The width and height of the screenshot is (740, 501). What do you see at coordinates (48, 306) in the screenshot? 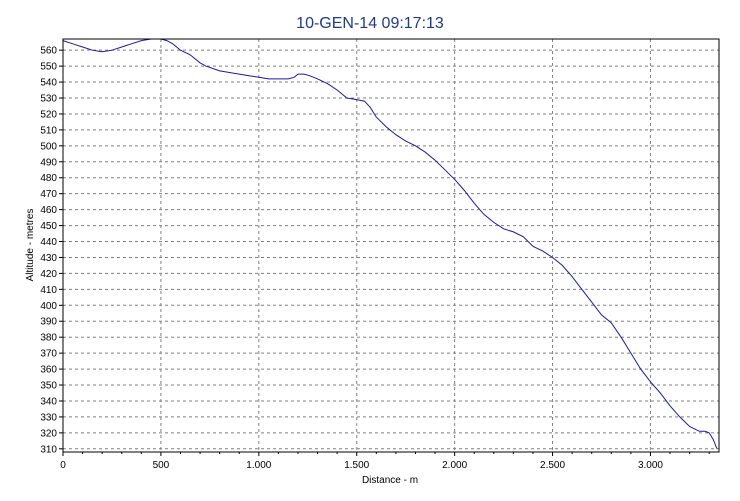
I see `y-tick-label: 400` at bounding box center [48, 306].